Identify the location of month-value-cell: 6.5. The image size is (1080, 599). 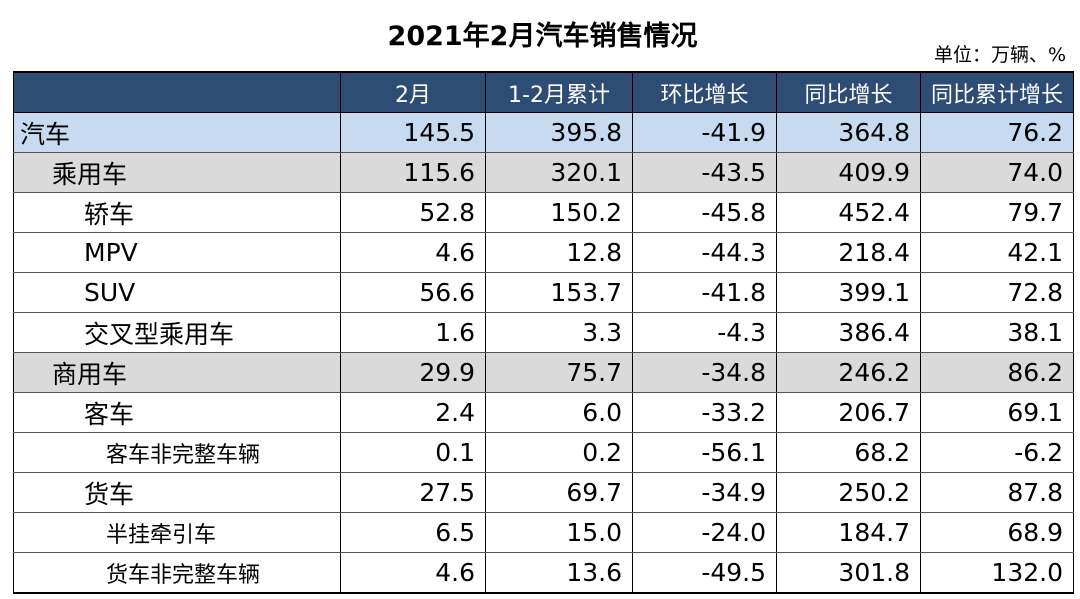
(413, 532).